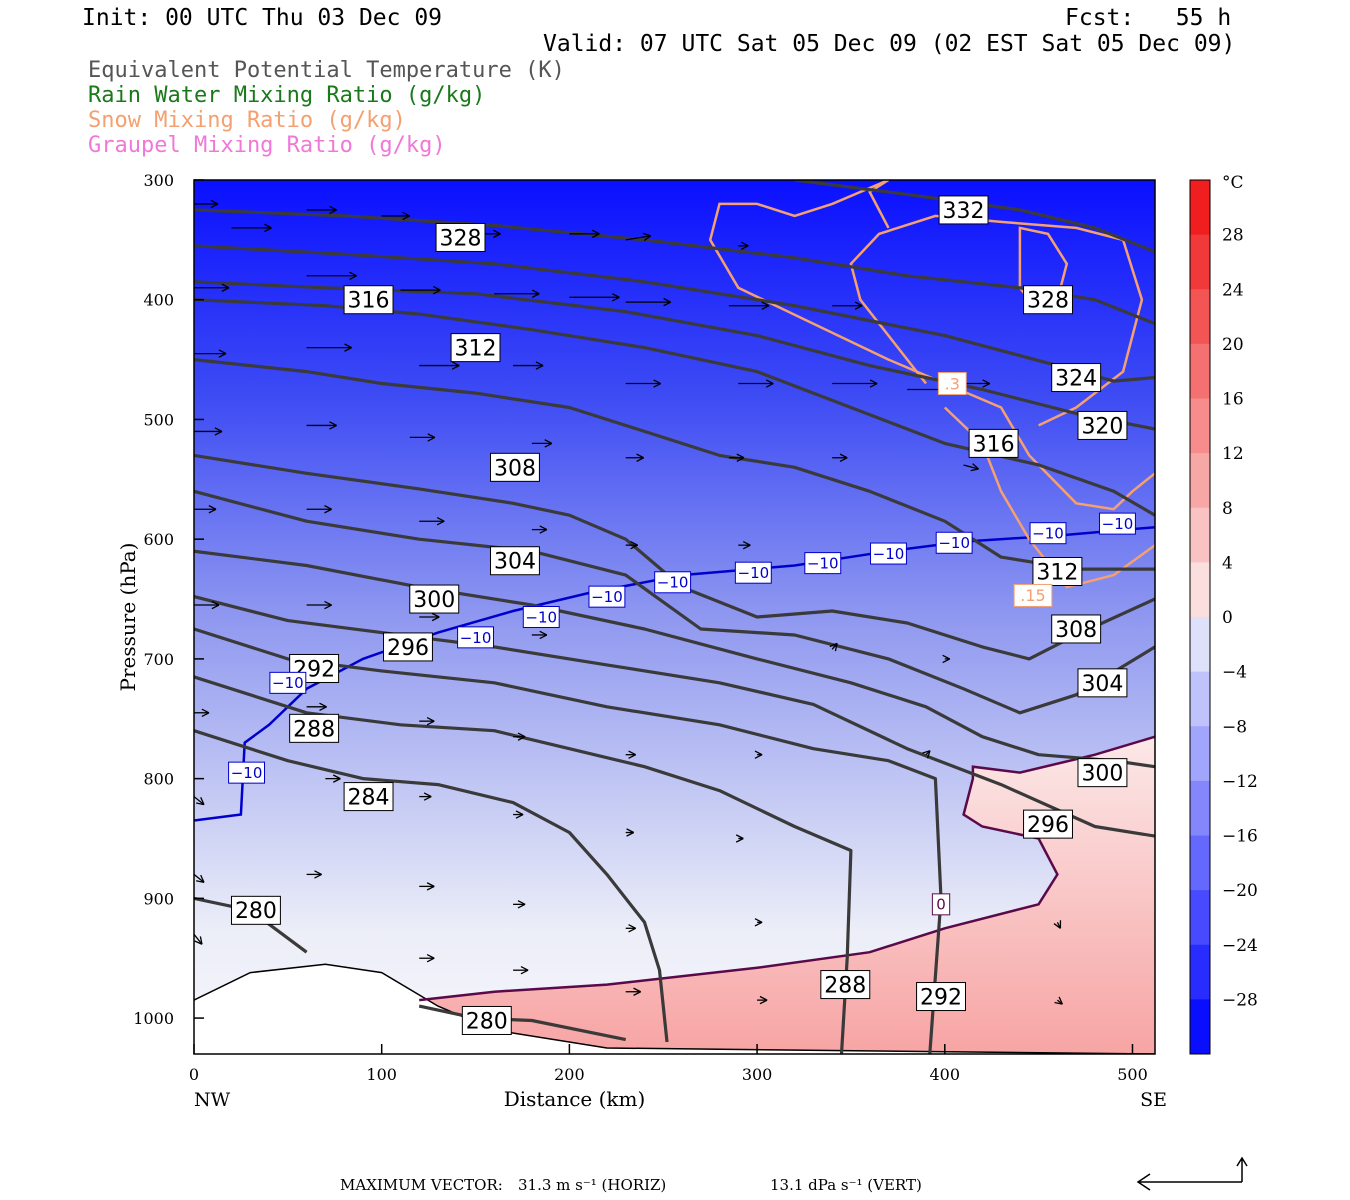  I want to click on theta-e-label: 316, so click(993, 443).